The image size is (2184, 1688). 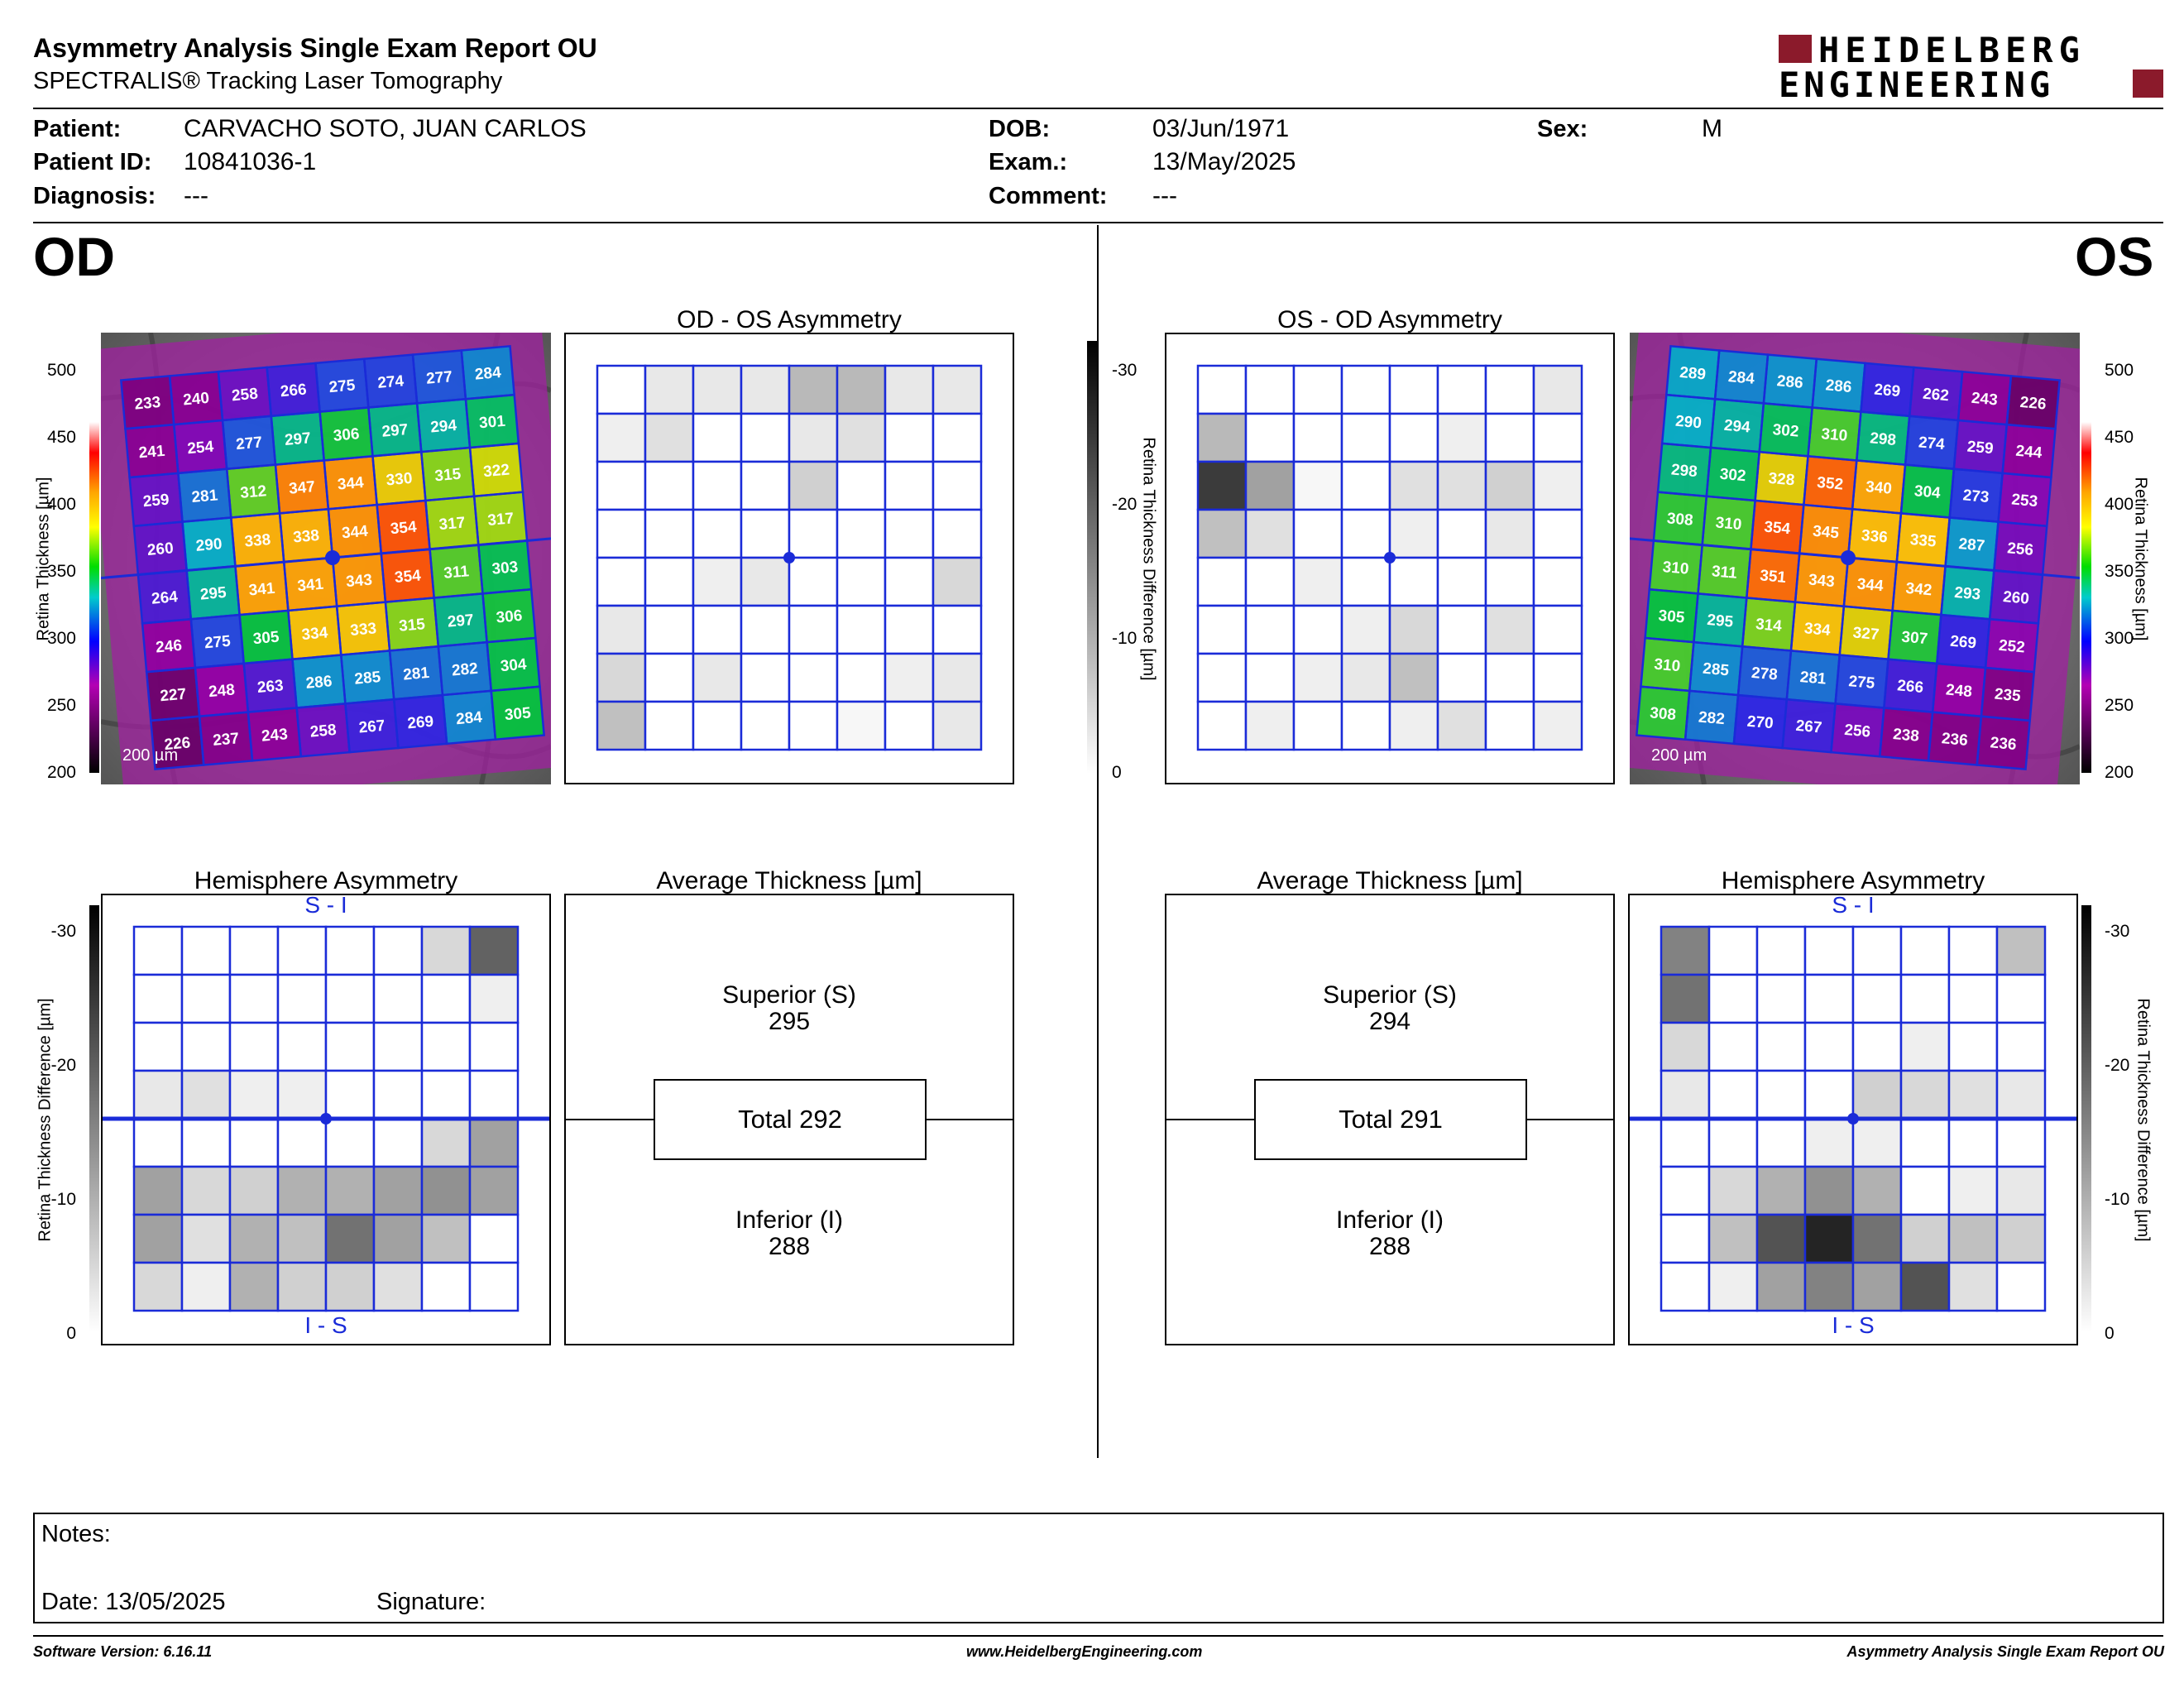 I want to click on thickness-value: 243, so click(x=274, y=736).